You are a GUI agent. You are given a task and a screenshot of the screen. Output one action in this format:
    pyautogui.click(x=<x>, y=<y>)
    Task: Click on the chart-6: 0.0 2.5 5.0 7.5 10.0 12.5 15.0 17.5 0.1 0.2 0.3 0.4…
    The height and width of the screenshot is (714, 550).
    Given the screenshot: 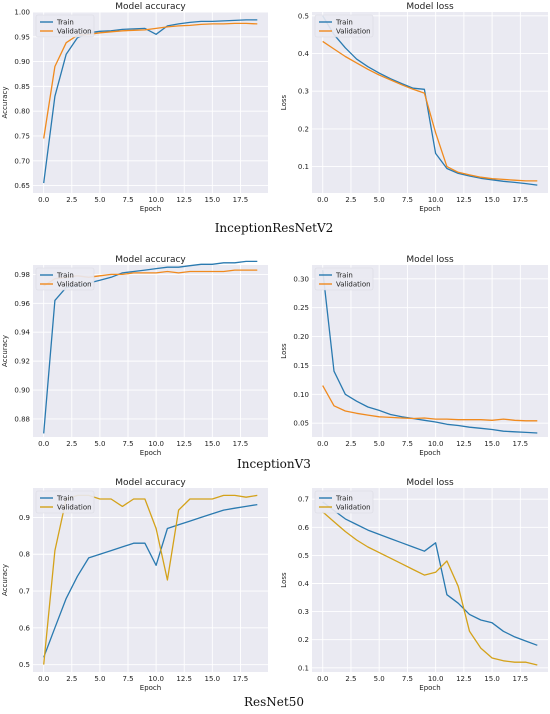 What is the action you would take?
    pyautogui.click(x=414, y=585)
    